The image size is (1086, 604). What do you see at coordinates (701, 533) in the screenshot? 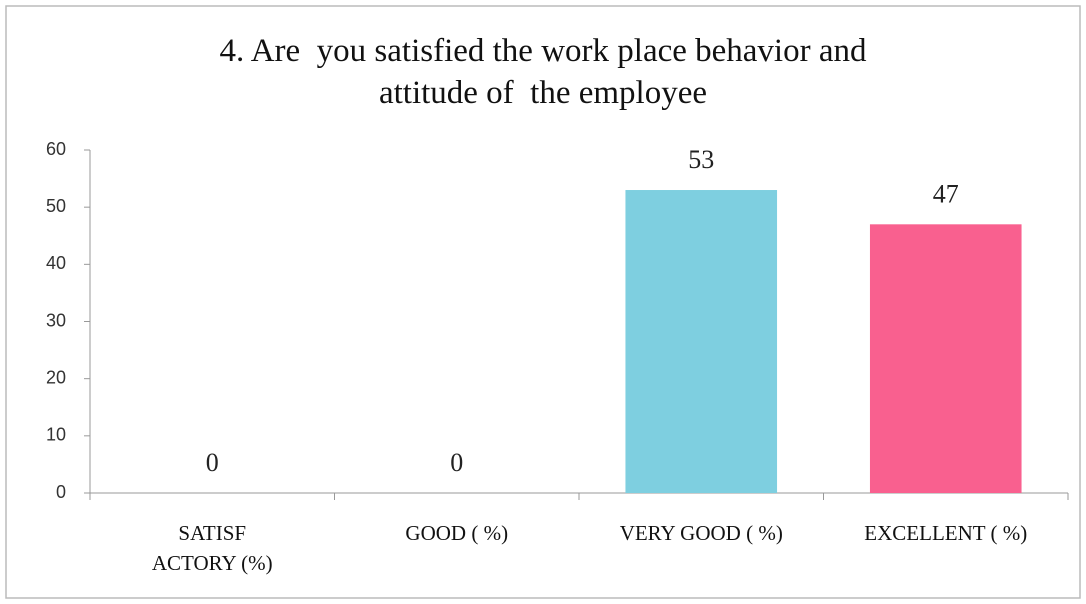
I see `x-tick-label: VERY GOOD ( %)` at bounding box center [701, 533].